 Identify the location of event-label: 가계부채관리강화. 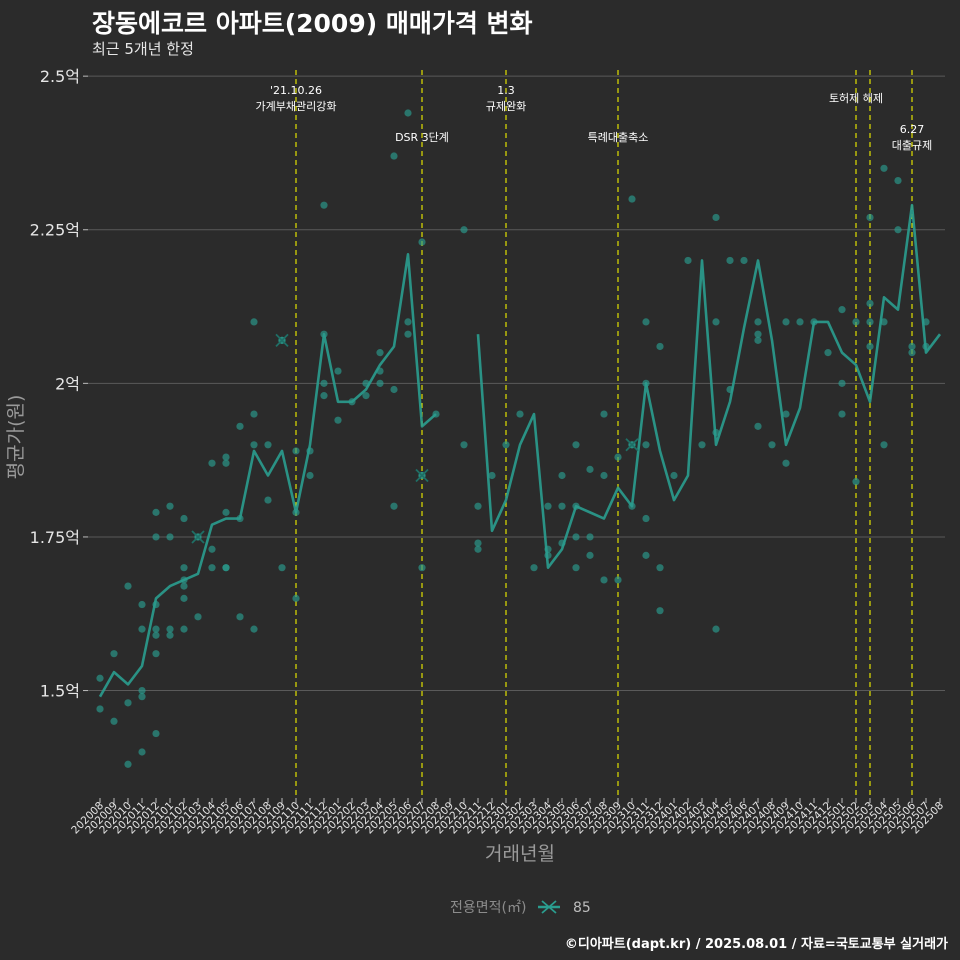
(296, 106).